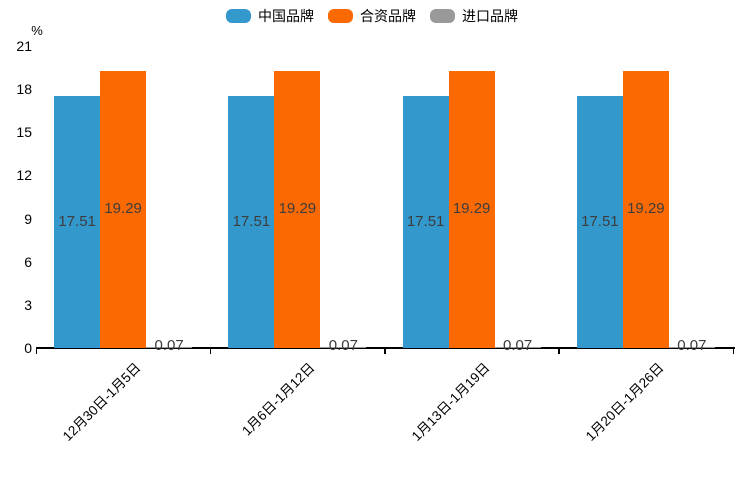 Image resolution: width=744 pixels, height=496 pixels. Describe the element at coordinates (388, 16) in the screenshot. I see `legend-label: 合资品牌` at that location.